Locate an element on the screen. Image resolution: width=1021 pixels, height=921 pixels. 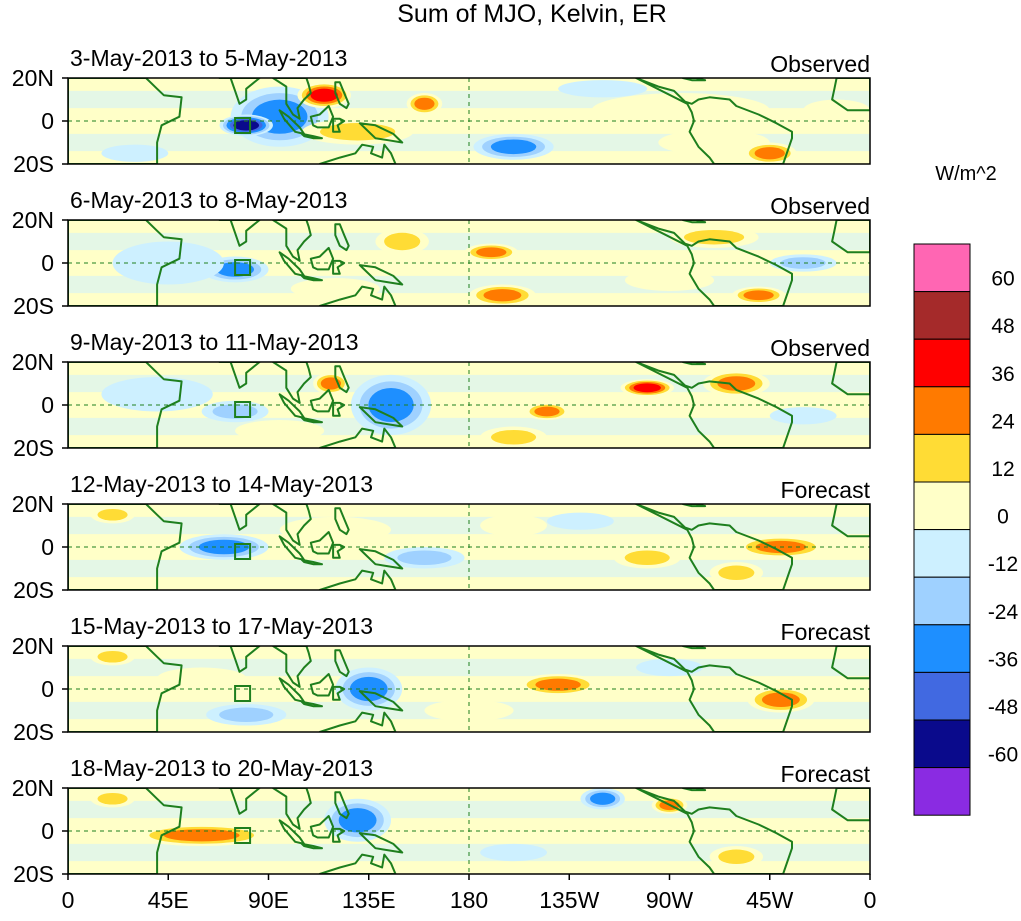
figure-title: Sum of MJO, Kelvin, ER is located at coordinates (532, 14).